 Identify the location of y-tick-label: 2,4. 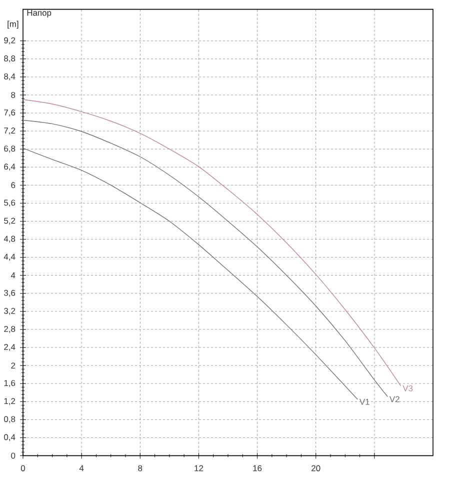
(10, 347).